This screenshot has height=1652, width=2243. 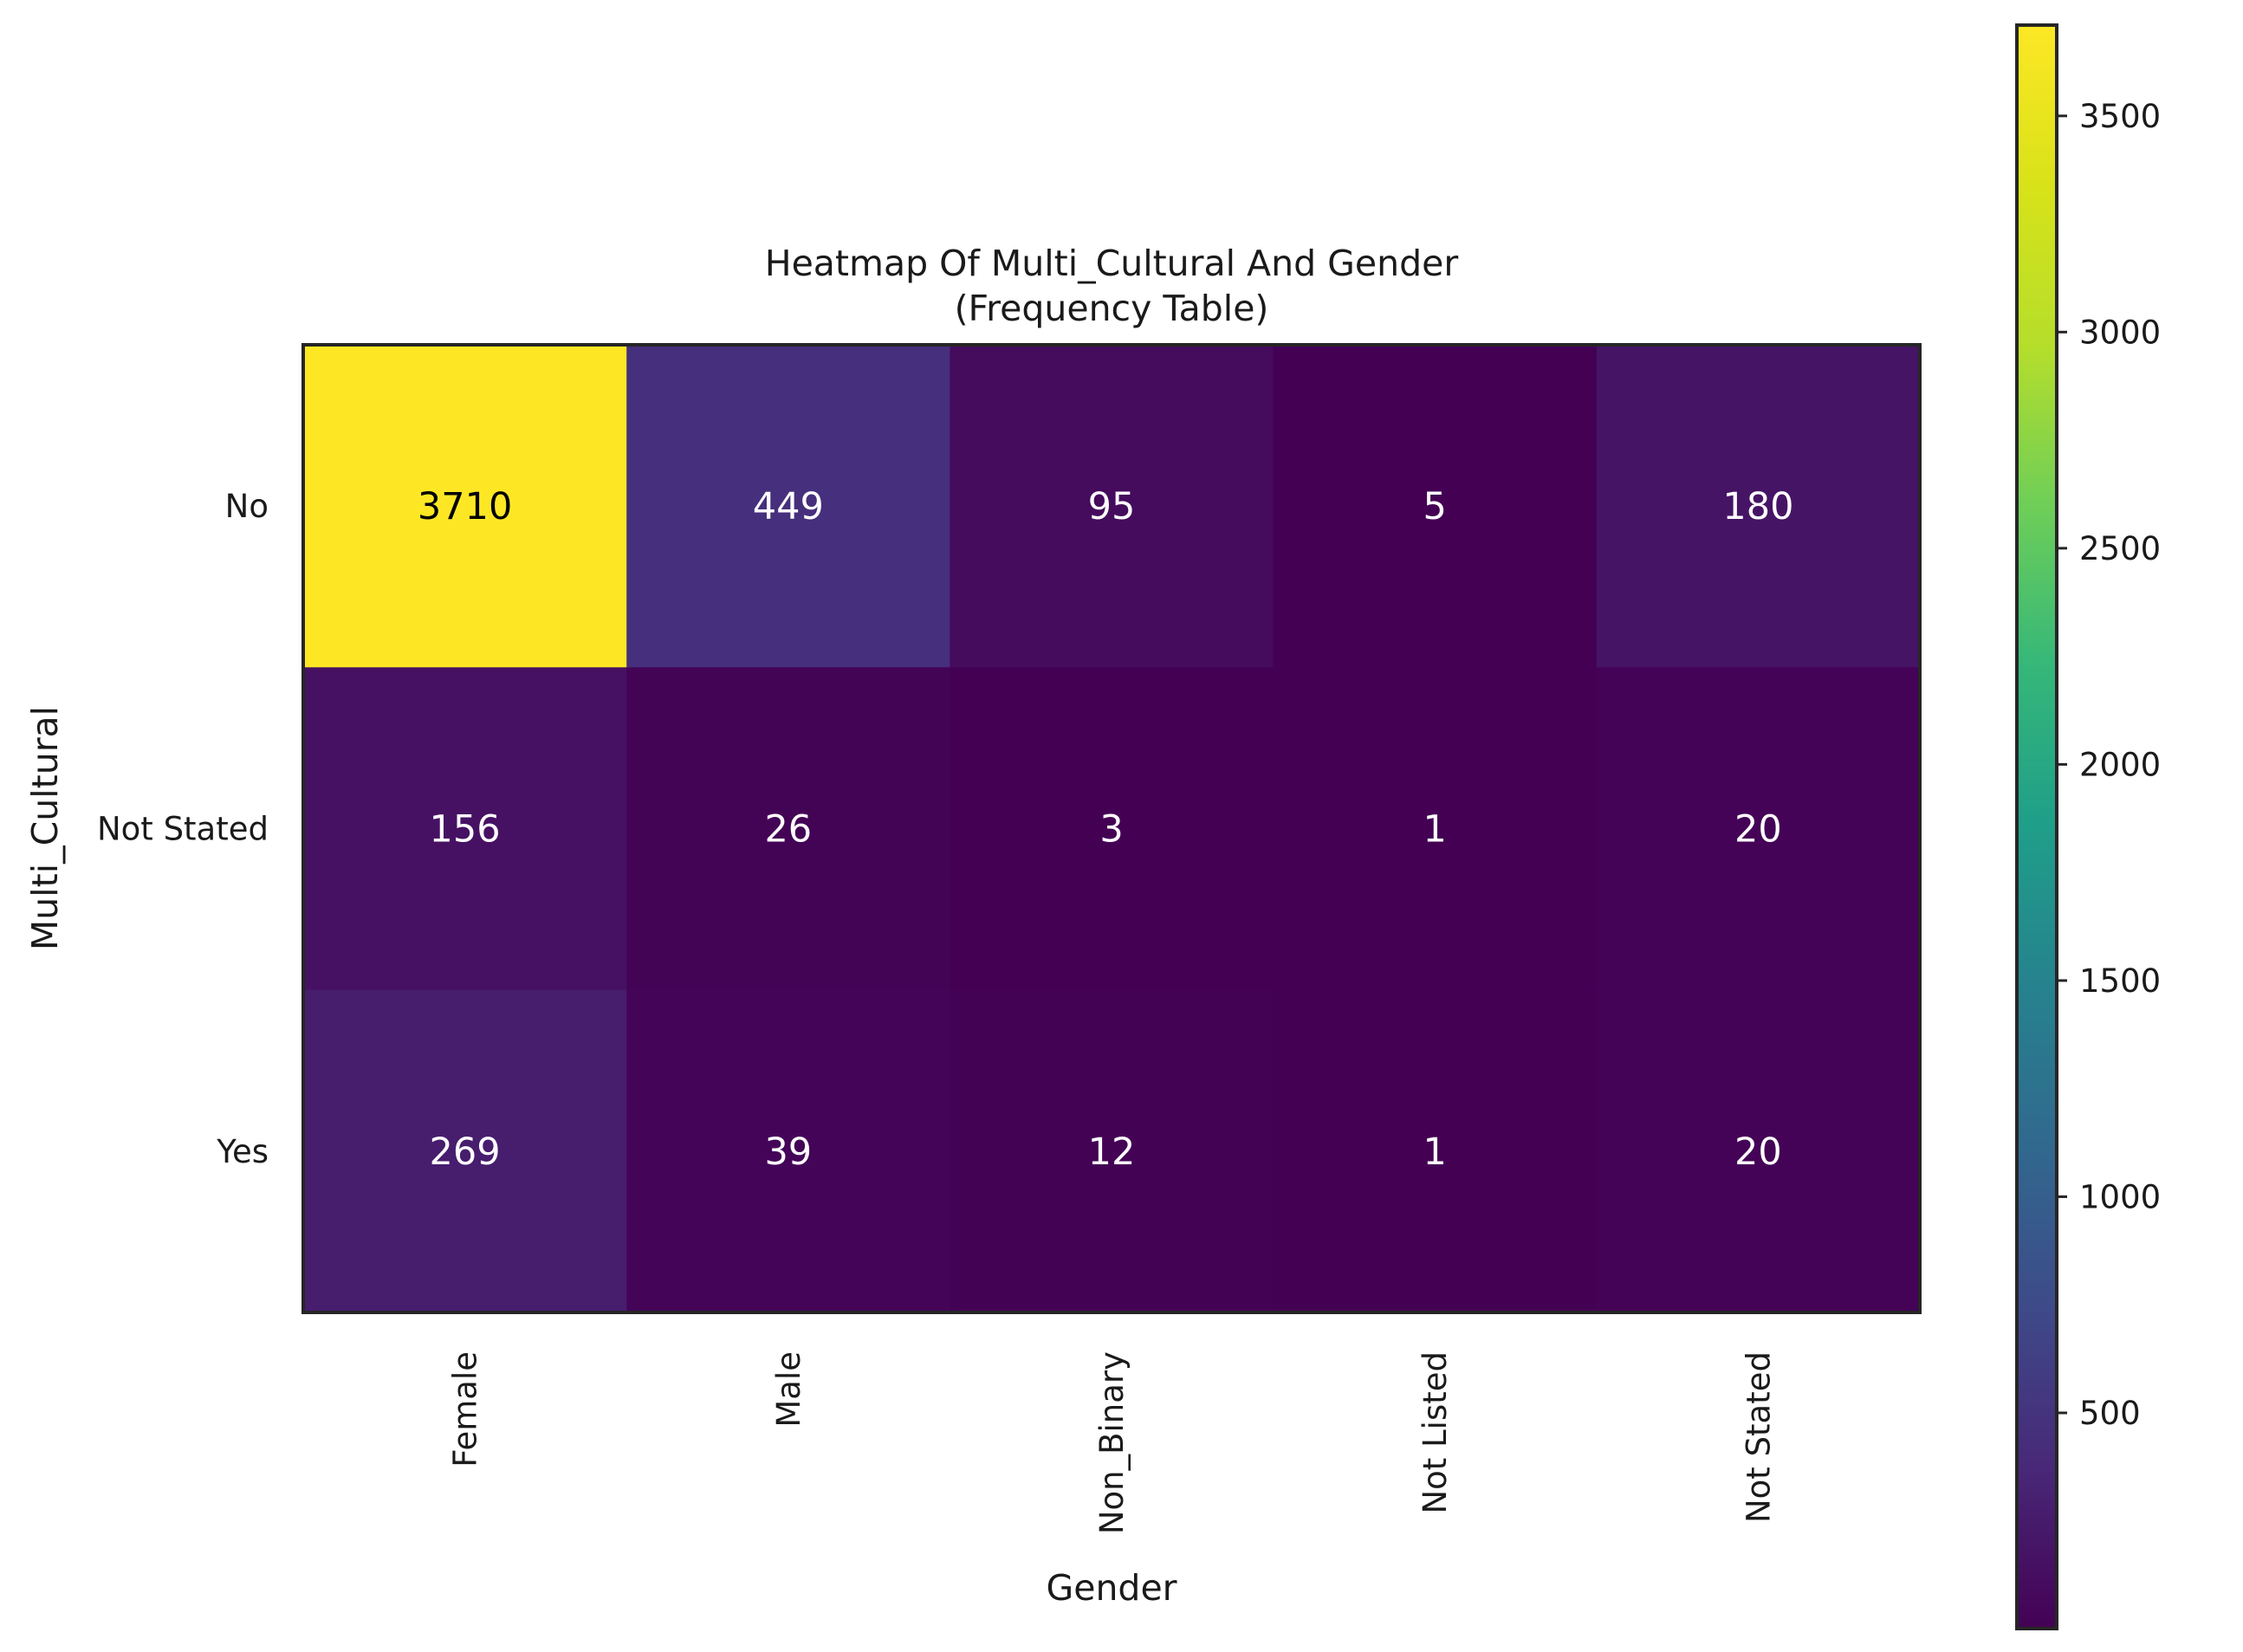 I want to click on cell-value-label: 156, so click(x=465, y=830).